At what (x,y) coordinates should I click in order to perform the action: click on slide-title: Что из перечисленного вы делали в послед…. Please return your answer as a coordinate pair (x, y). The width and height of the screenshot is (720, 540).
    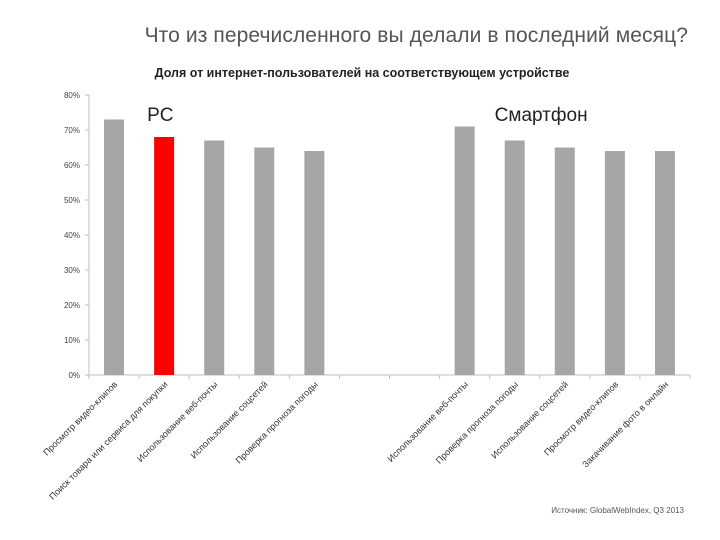
    Looking at the image, I should click on (416, 35).